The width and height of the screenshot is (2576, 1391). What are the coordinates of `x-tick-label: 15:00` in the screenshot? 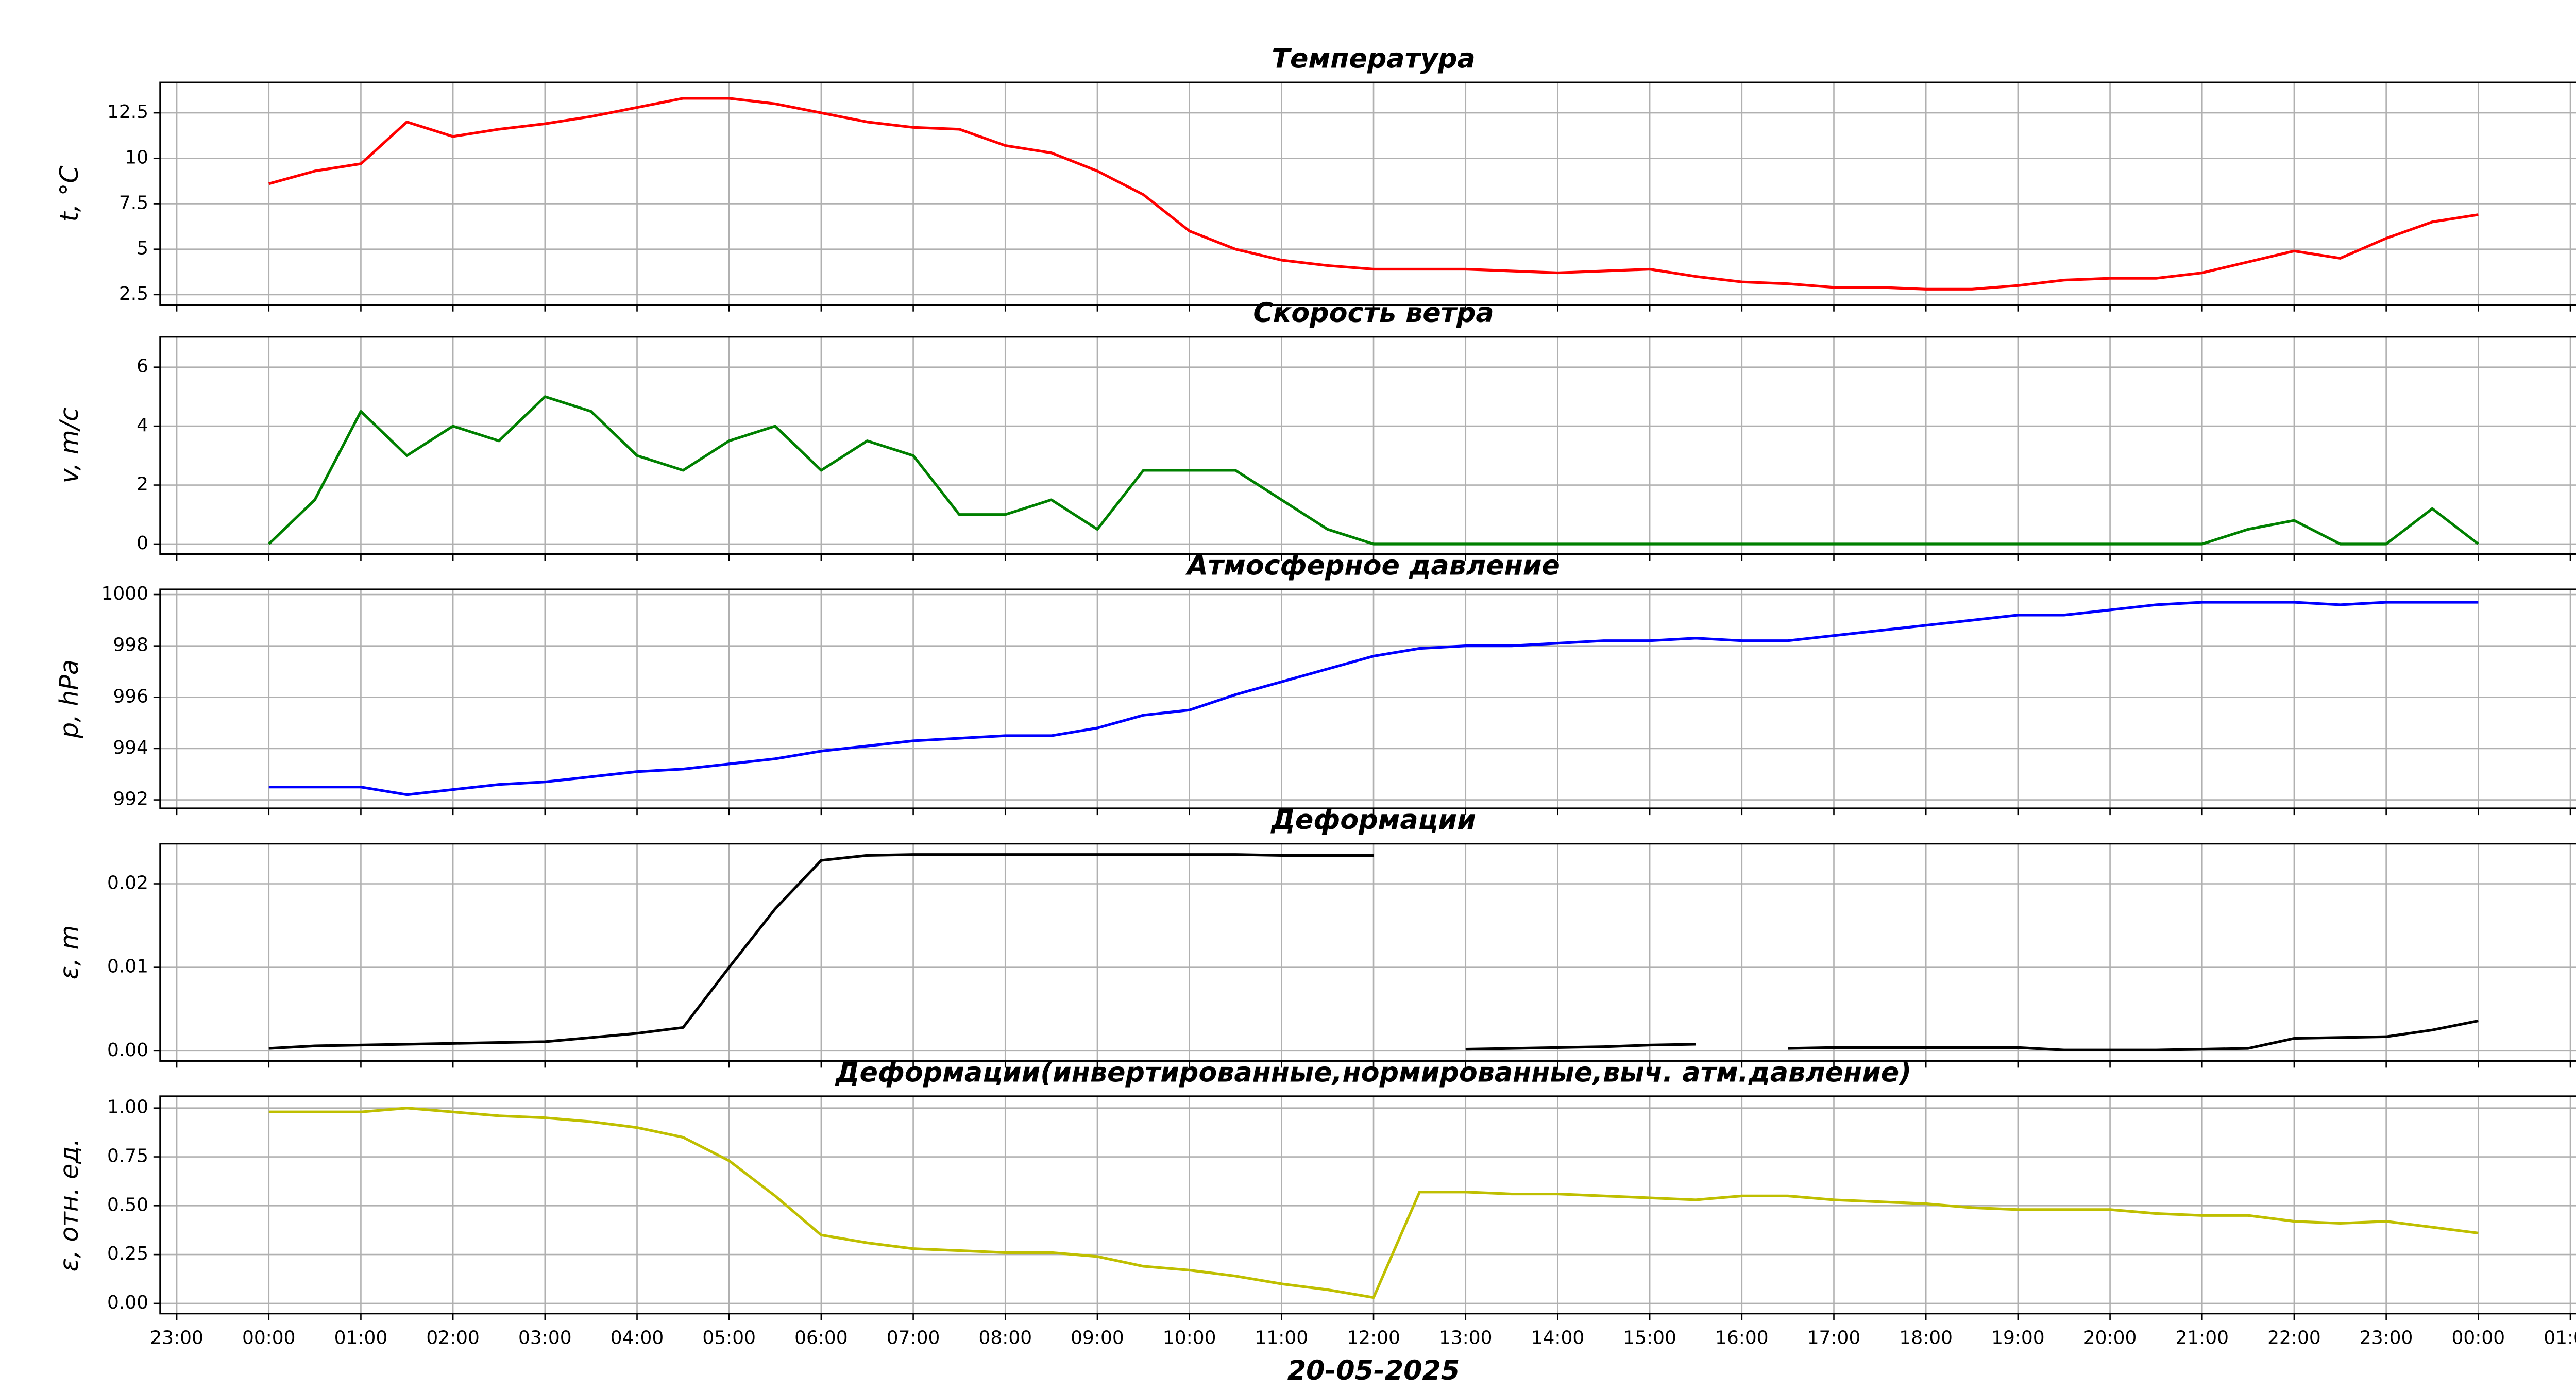 It's located at (1650, 1338).